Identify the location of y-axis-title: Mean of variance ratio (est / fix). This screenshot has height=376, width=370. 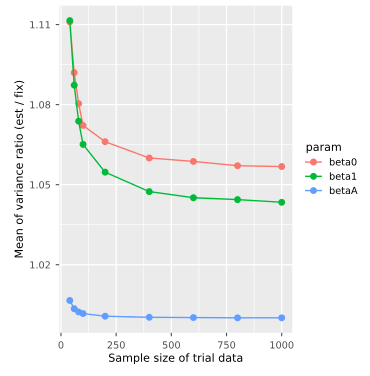
(19, 169).